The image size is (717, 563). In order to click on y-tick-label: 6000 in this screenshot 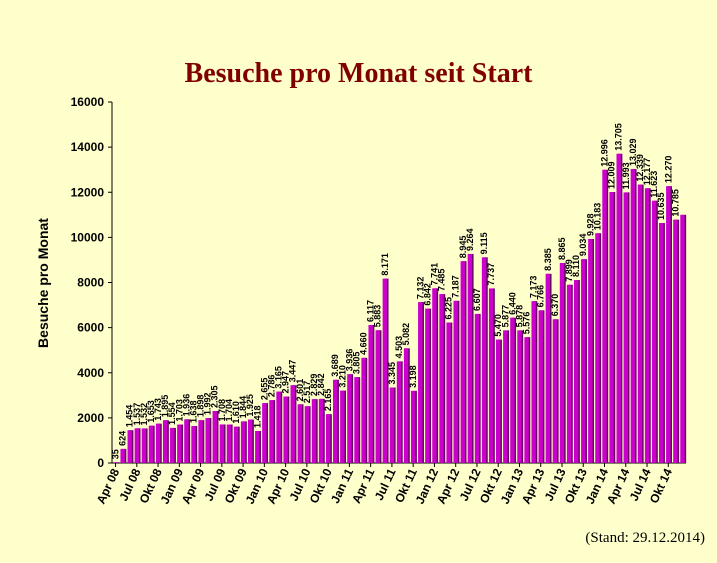, I will do `click(90, 328)`.